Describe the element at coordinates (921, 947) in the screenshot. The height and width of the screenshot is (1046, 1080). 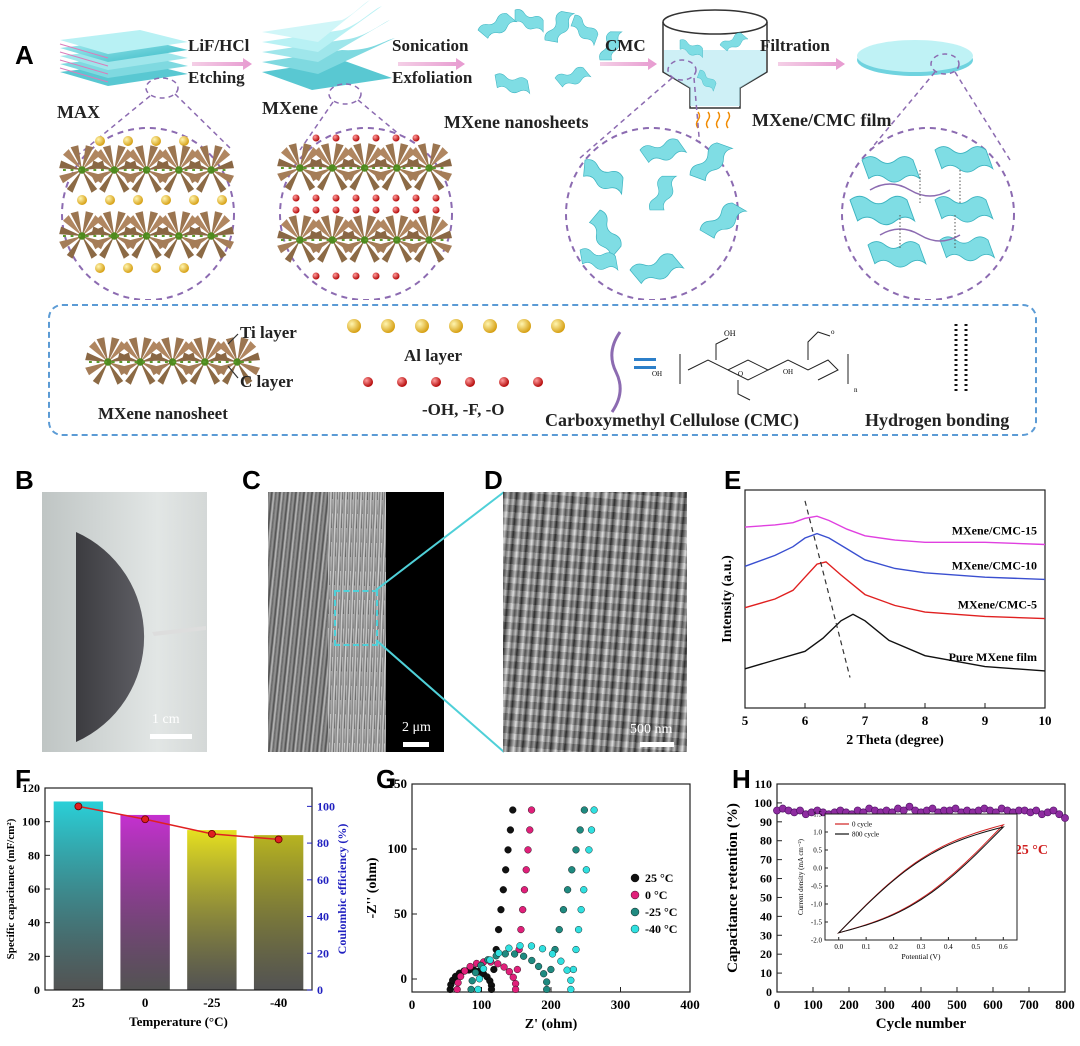
I see `chart-h-inset-xtick-label: 0.3` at that location.